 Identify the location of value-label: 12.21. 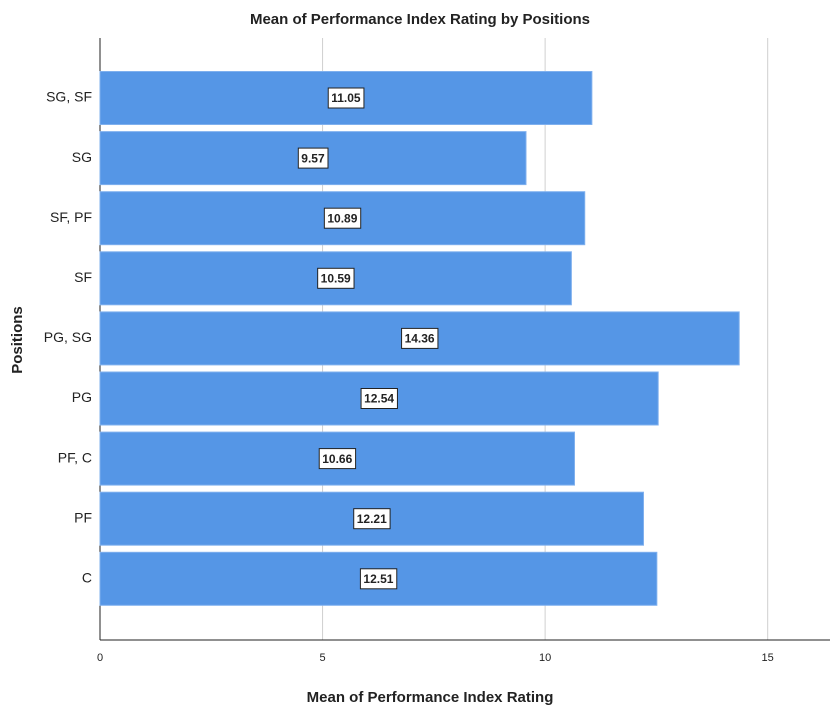
(372, 519).